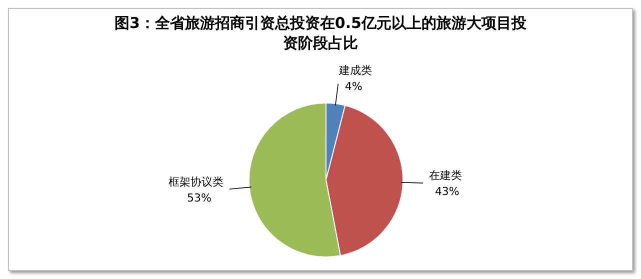 The image size is (641, 279). Describe the element at coordinates (196, 182) in the screenshot. I see `slice-label: 框架协议类` at that location.